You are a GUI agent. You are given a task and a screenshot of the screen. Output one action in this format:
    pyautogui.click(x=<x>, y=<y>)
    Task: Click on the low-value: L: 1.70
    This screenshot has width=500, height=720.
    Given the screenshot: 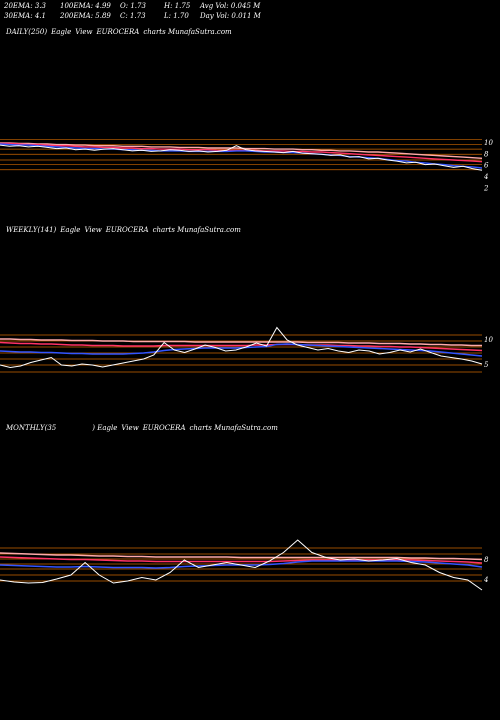 What is the action you would take?
    pyautogui.click(x=176, y=16)
    